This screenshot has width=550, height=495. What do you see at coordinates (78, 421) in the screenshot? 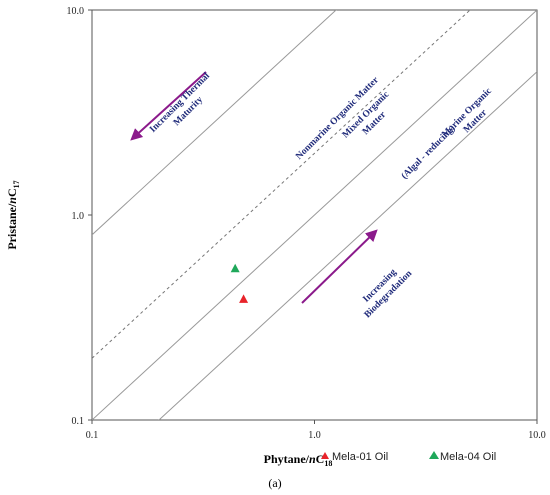
I see `y-tick-label: 0.1` at bounding box center [78, 421].